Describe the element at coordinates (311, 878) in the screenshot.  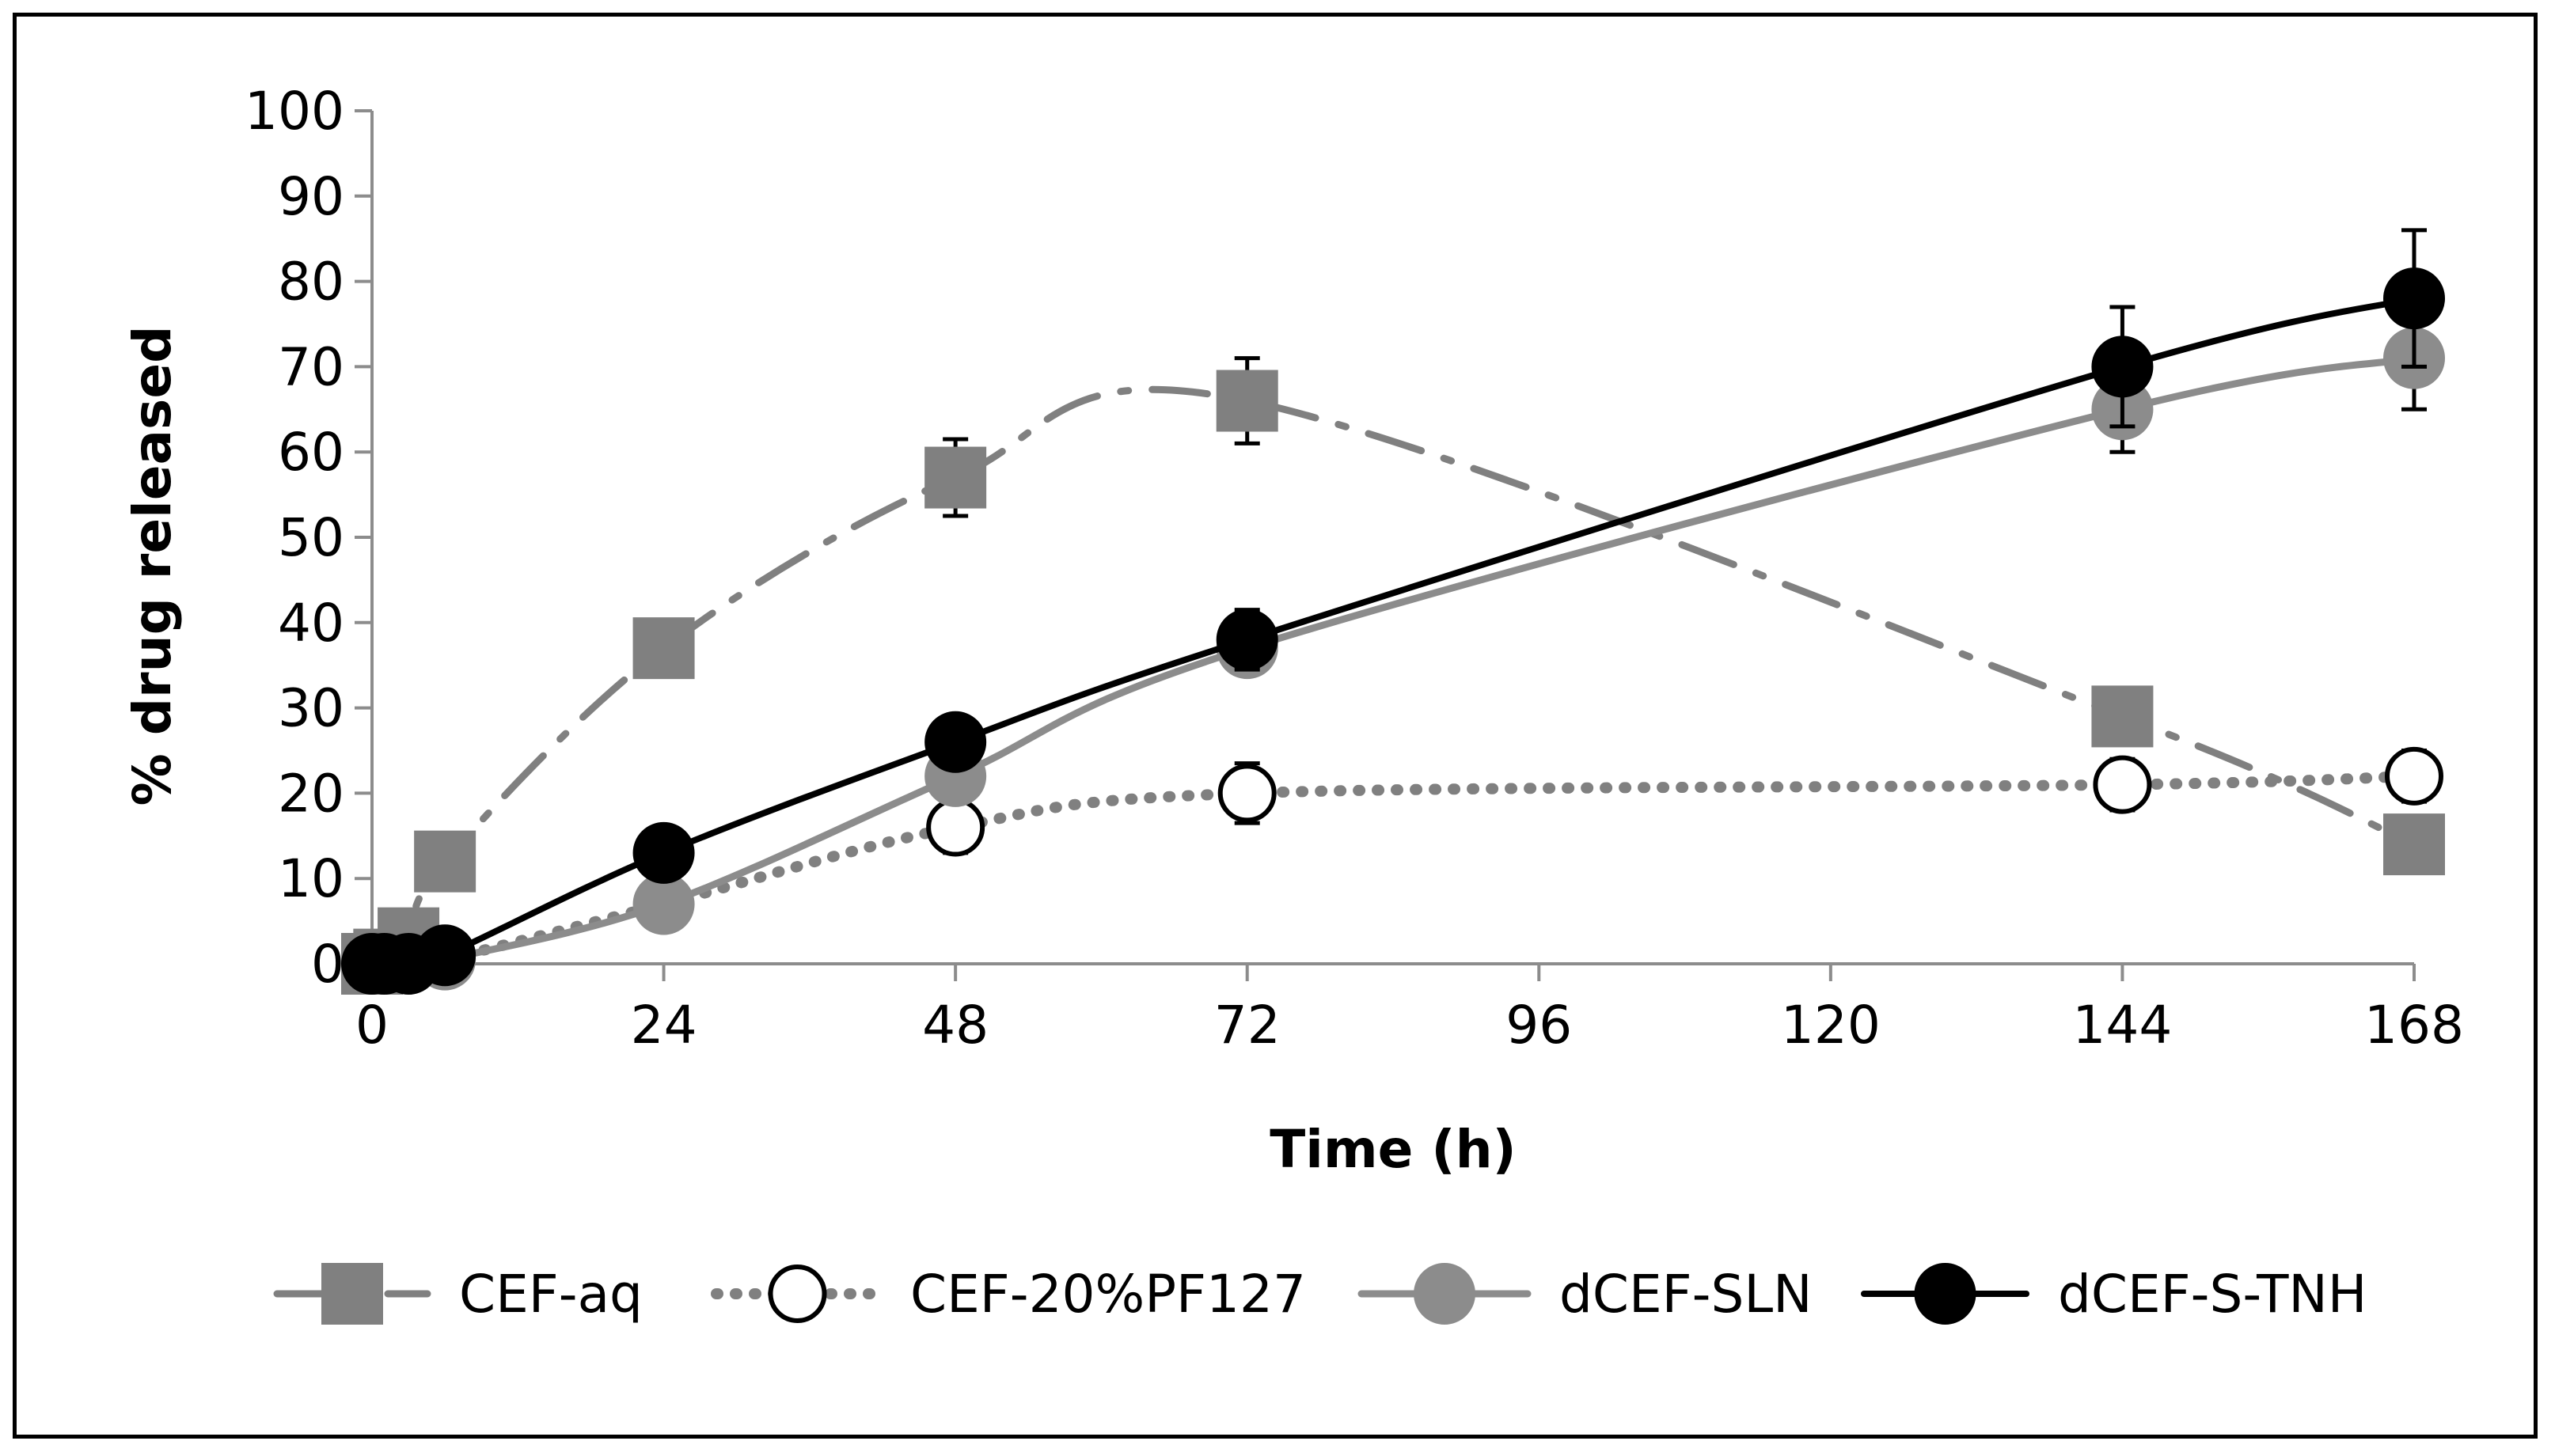
I see `y-tick-label: 10` at that location.